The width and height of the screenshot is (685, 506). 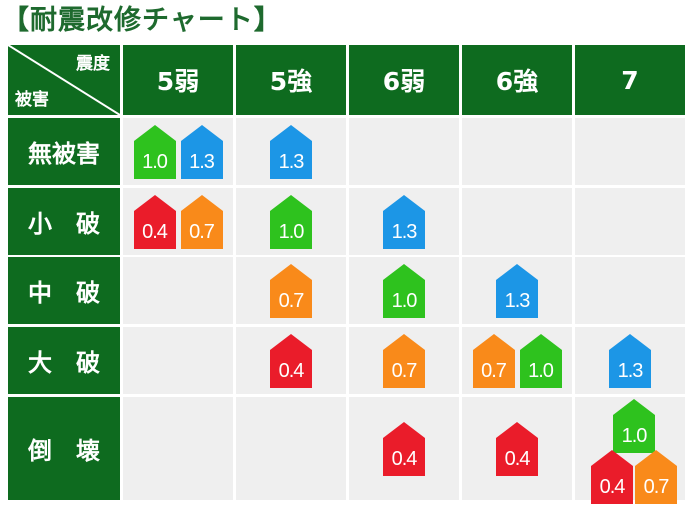 I want to click on chart-title: 【耐震改修チャート】, so click(x=142, y=20).